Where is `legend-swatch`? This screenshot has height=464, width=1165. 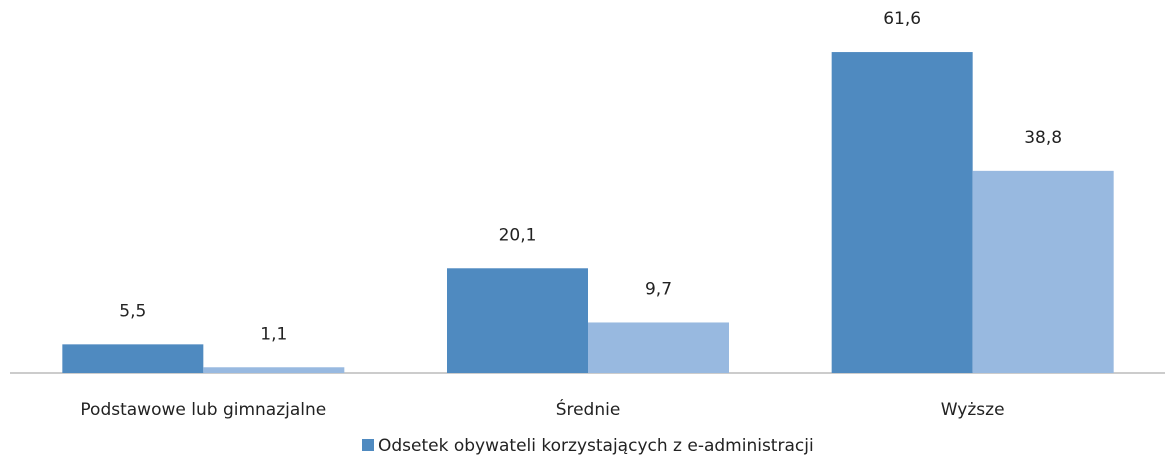 legend-swatch is located at coordinates (368, 445).